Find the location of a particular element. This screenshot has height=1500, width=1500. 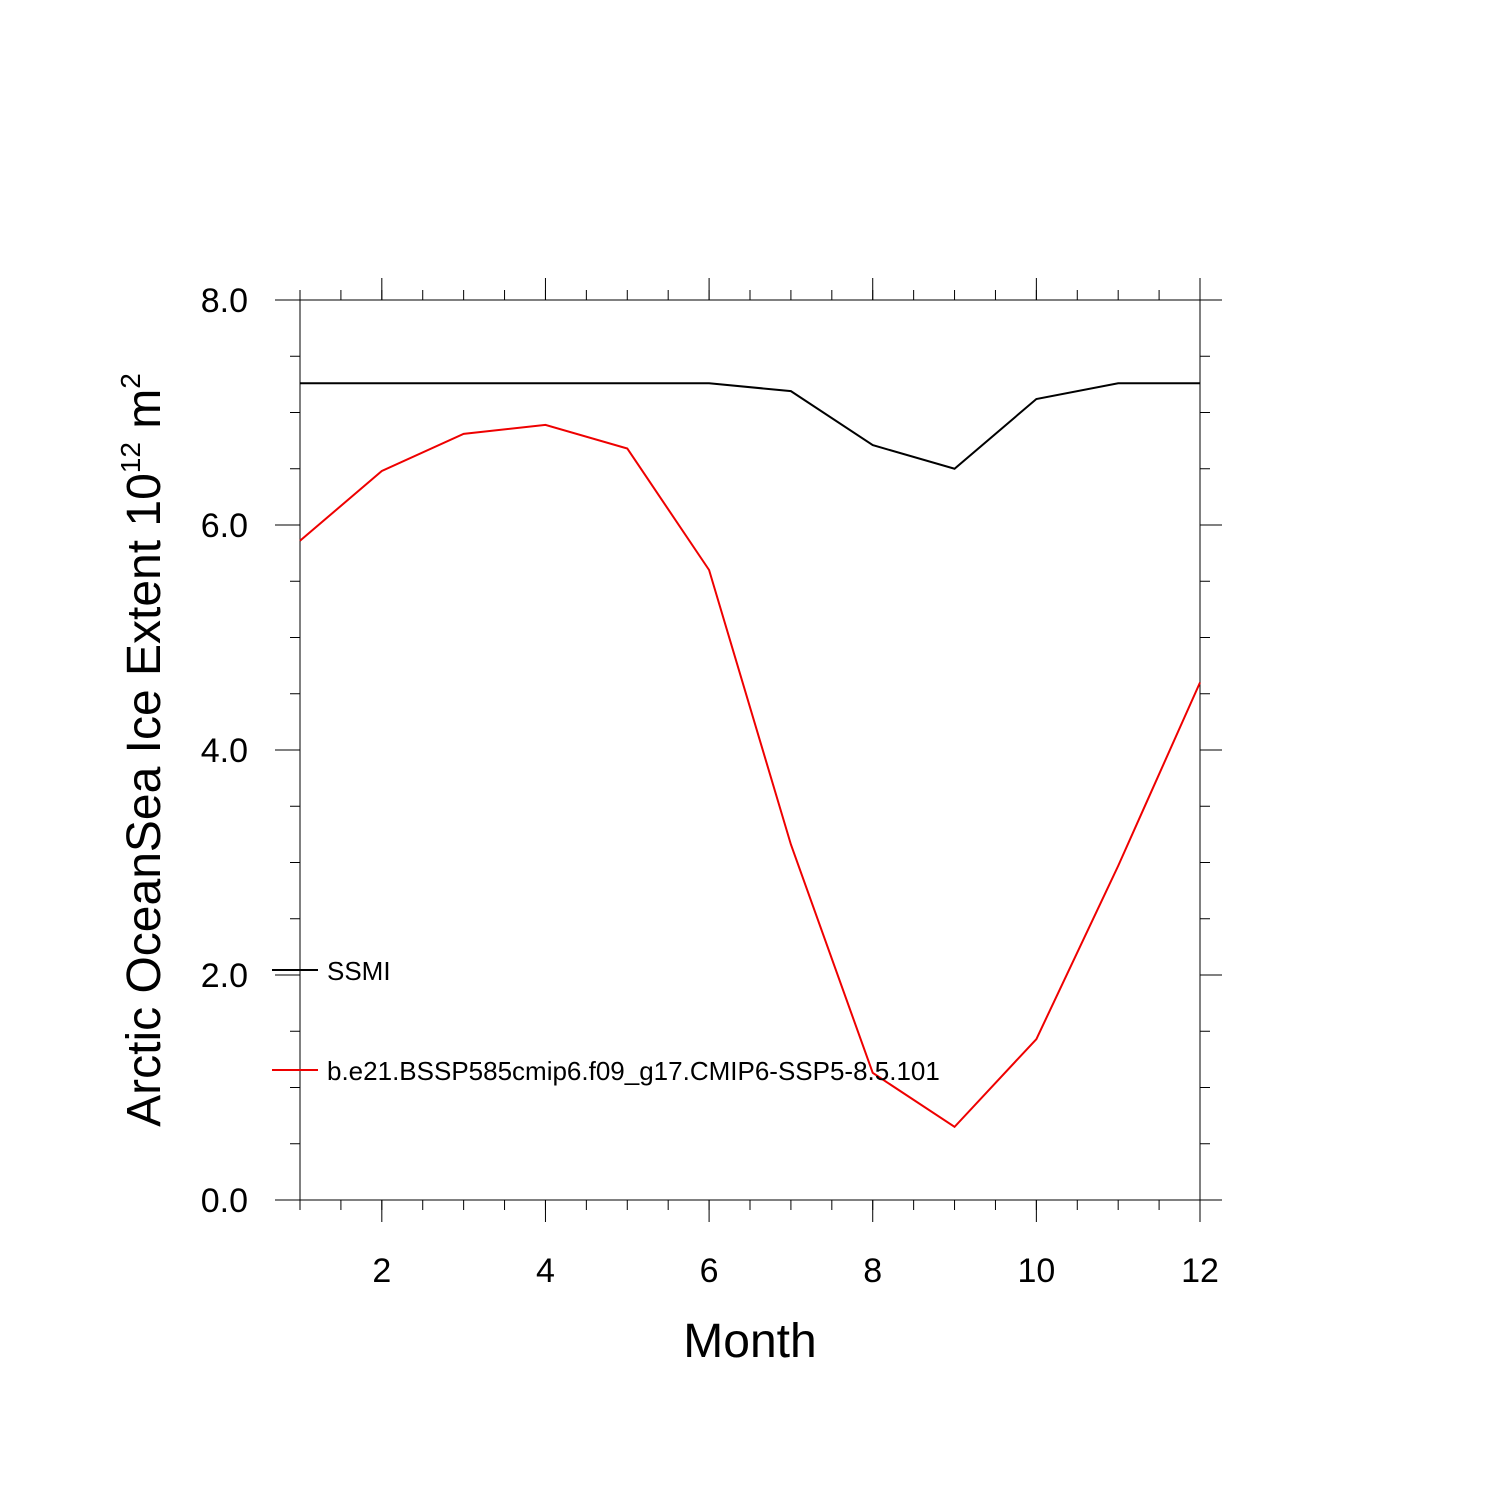

y-tick-label: 4.0 is located at coordinates (224, 751).